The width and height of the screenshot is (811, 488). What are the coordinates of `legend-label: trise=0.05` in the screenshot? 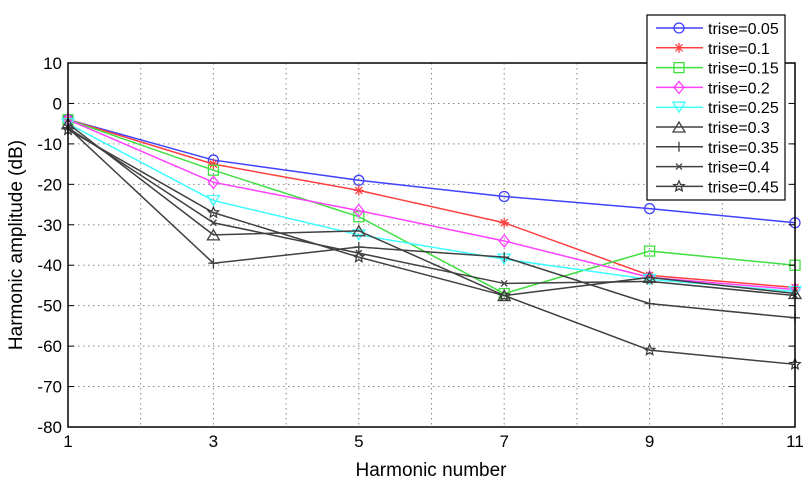 It's located at (743, 29).